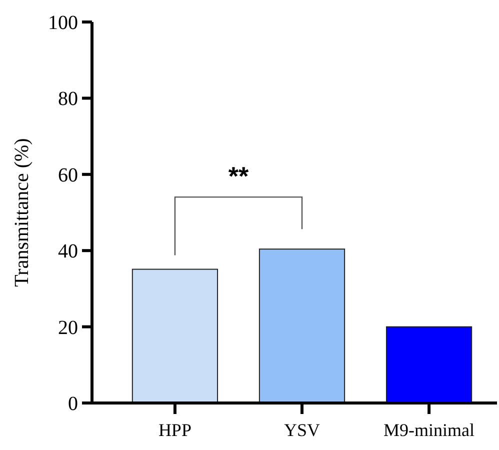  I want to click on y-tick-label: 60, so click(68, 175).